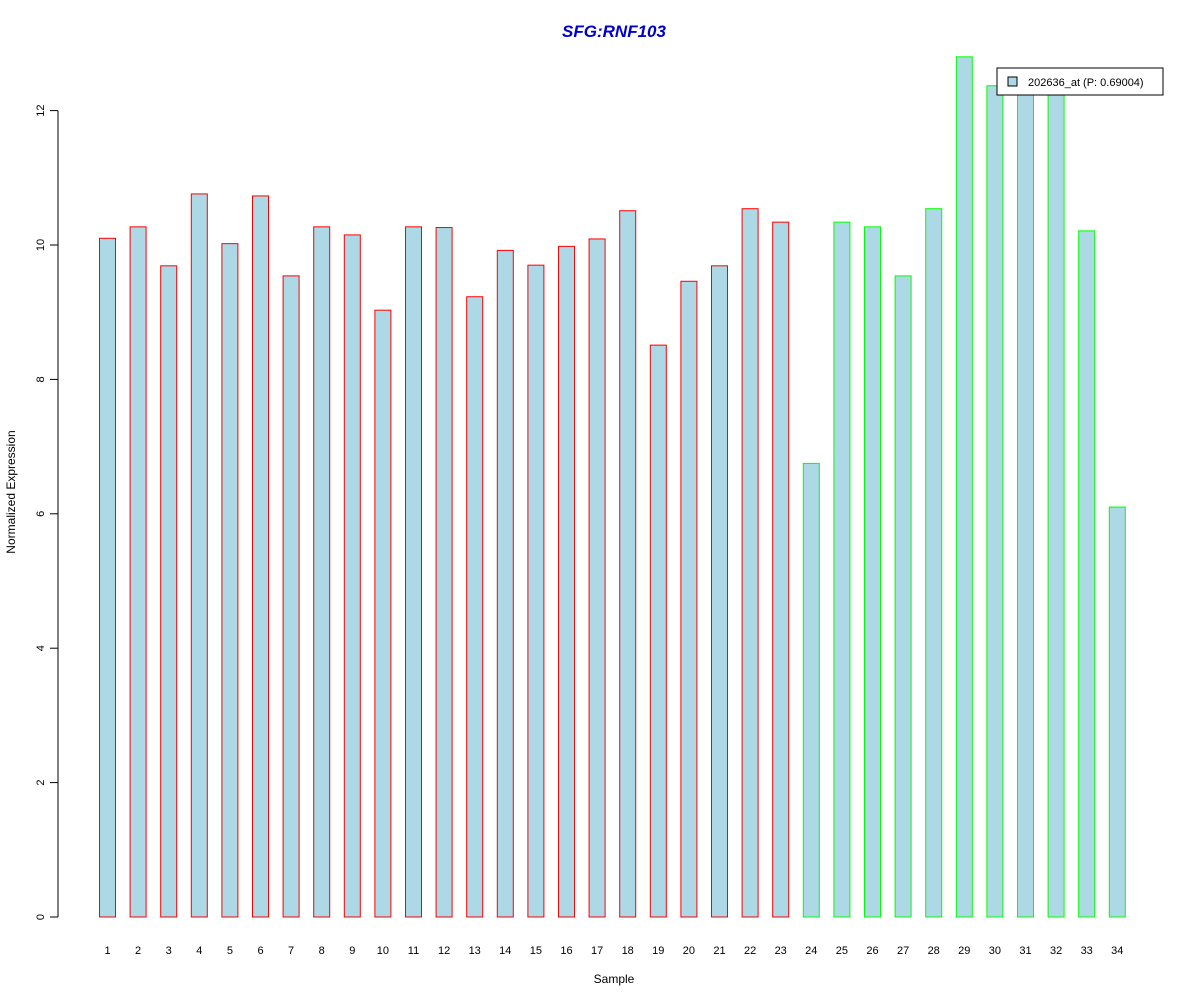 The image size is (1200, 1000). Describe the element at coordinates (1012, 81) in the screenshot. I see `legend-swatch` at that location.